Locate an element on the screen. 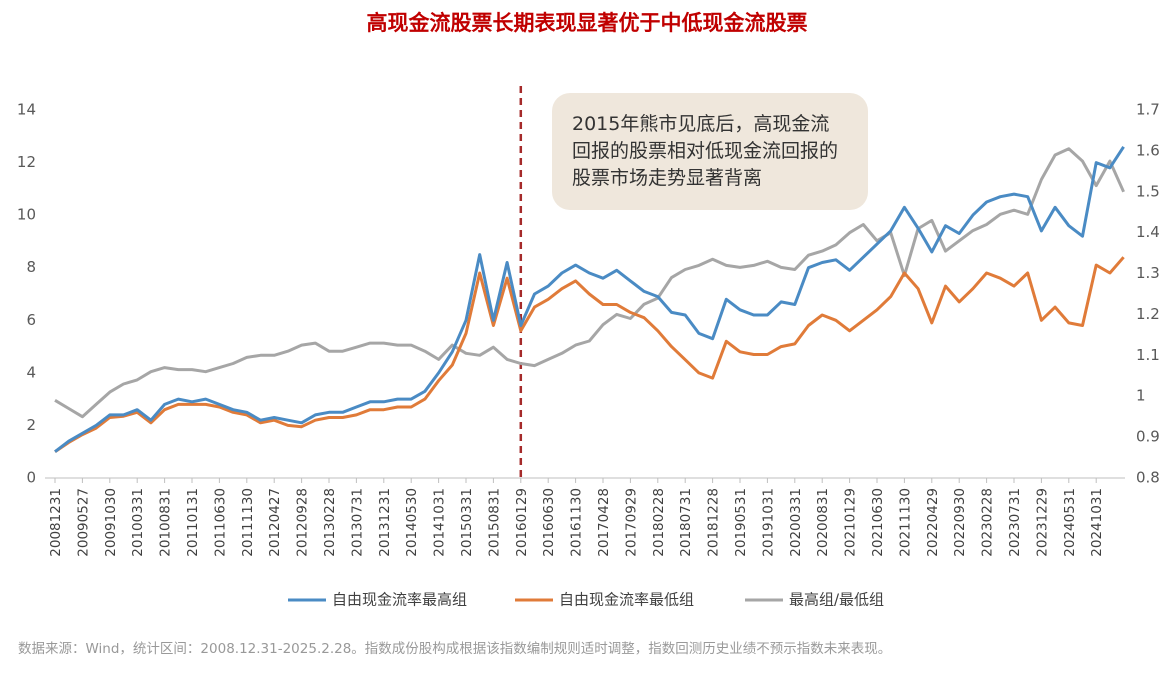 The image size is (1174, 685). x-tick-label: 20200831 is located at coordinates (823, 522).